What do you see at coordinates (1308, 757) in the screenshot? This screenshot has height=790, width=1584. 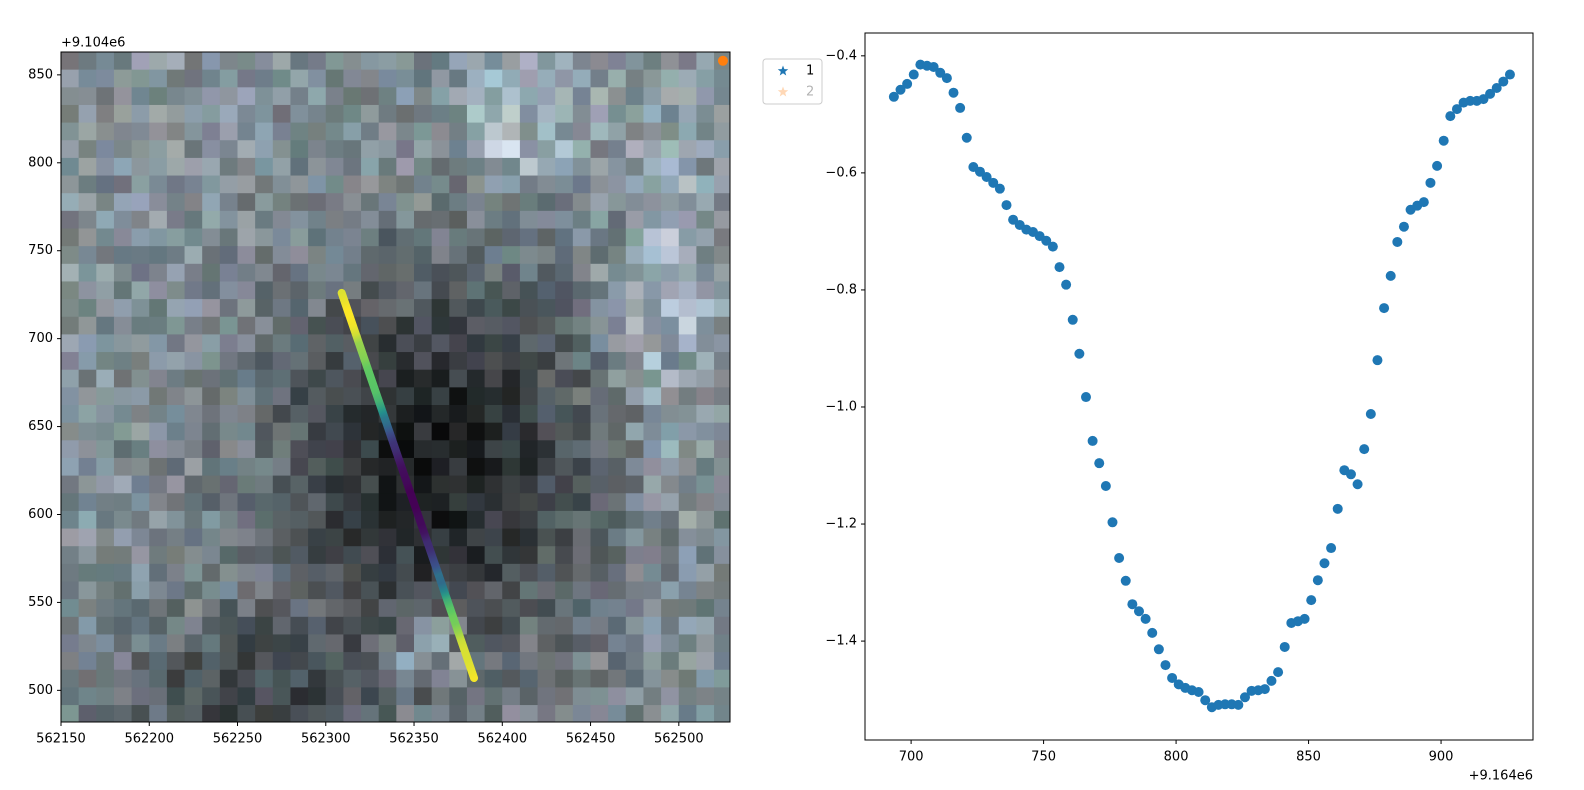 I see `x-tick-label: 850` at bounding box center [1308, 757].